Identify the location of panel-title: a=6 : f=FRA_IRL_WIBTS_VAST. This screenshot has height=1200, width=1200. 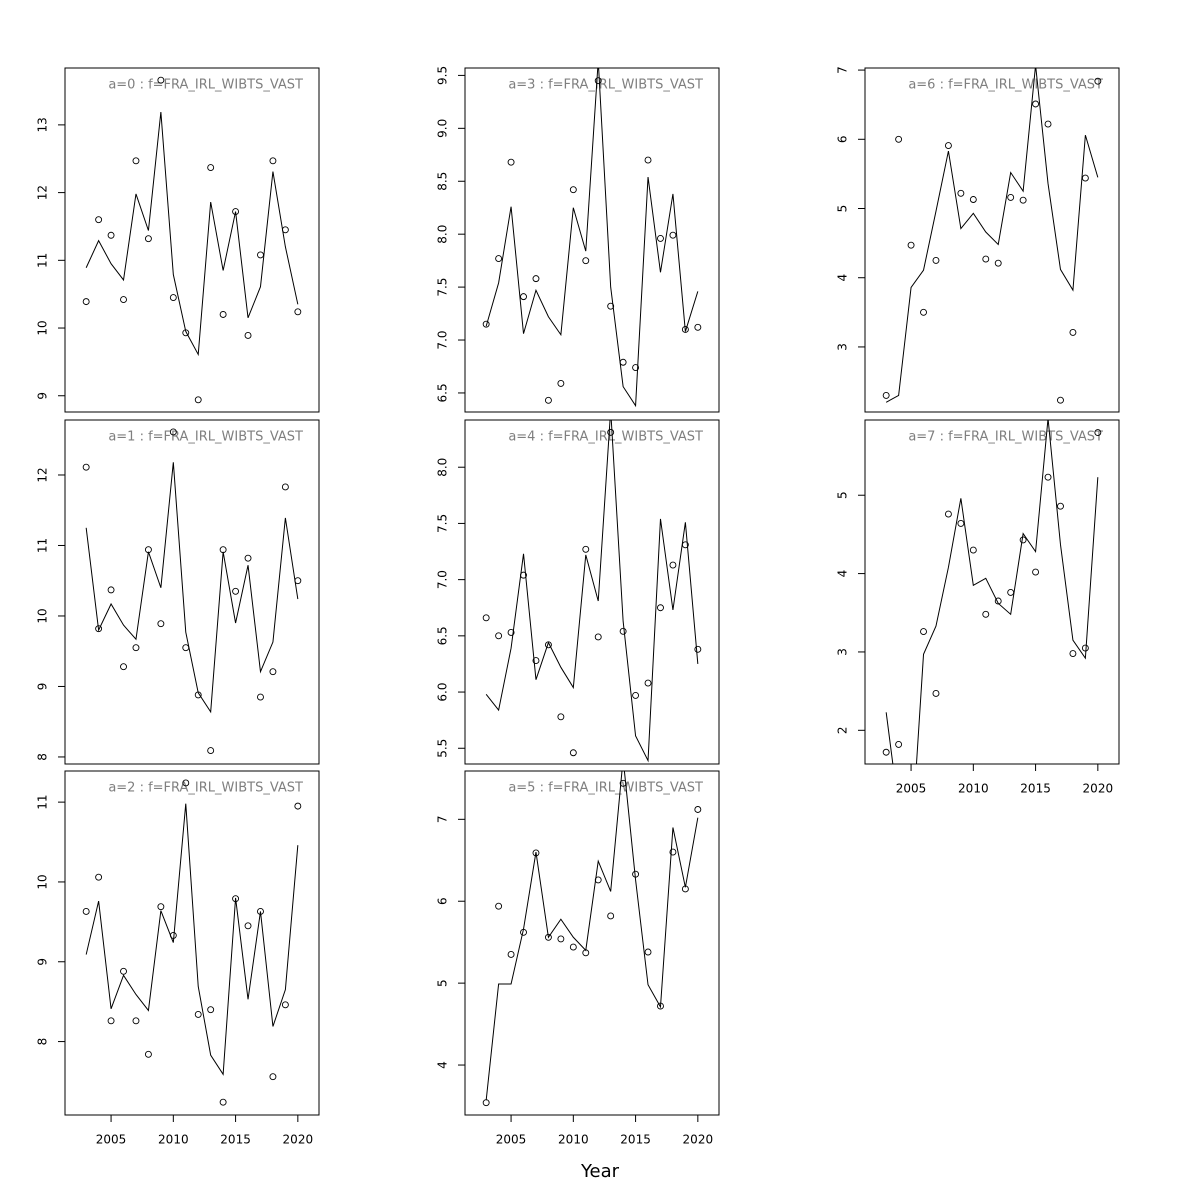
(1005, 85).